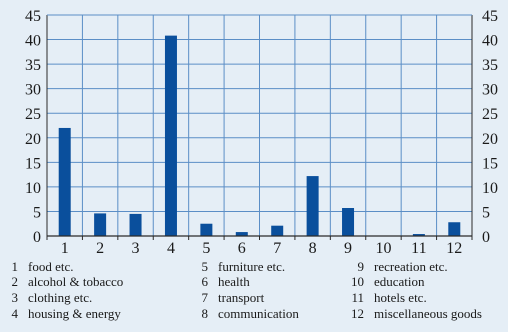 The height and width of the screenshot is (332, 508). What do you see at coordinates (348, 248) in the screenshot?
I see `x-tick-label: 9` at bounding box center [348, 248].